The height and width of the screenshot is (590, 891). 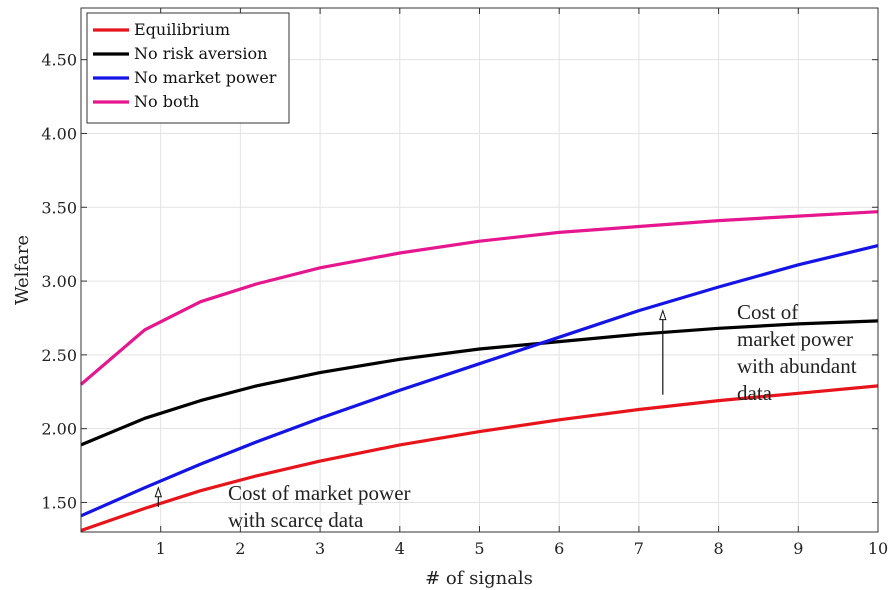 I want to click on annotation-text-line: Cost of market power, so click(x=319, y=493).